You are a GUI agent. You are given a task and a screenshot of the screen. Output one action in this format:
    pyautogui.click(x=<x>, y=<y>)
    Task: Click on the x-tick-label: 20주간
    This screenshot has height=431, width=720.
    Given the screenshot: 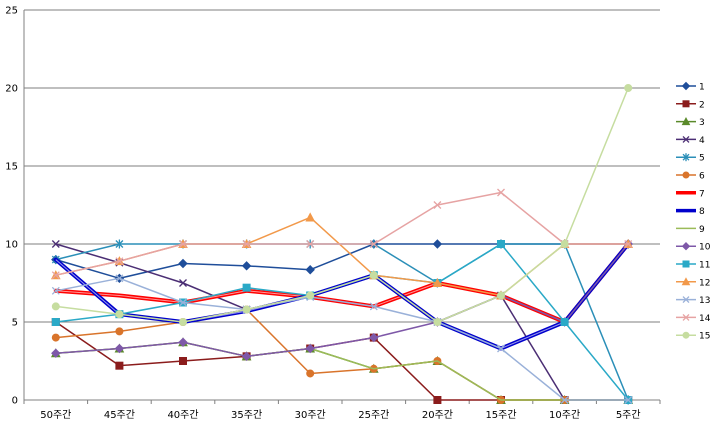 What is the action you would take?
    pyautogui.click(x=437, y=415)
    